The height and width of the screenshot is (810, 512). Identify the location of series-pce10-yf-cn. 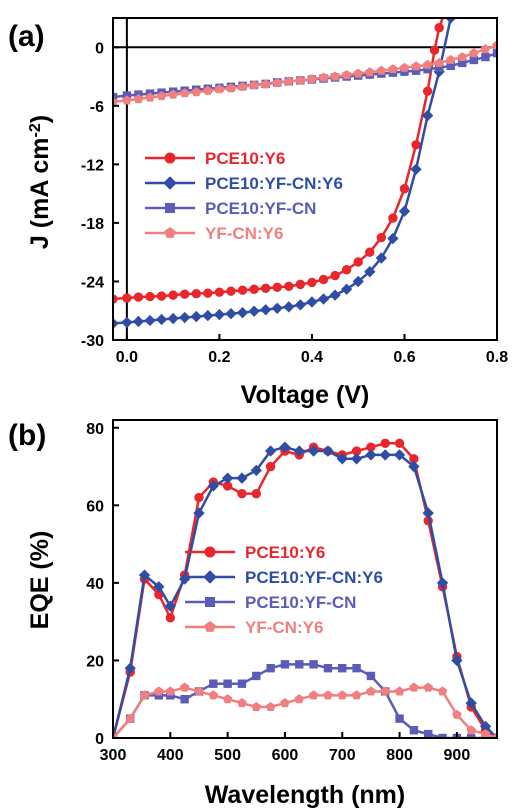
(305, 699).